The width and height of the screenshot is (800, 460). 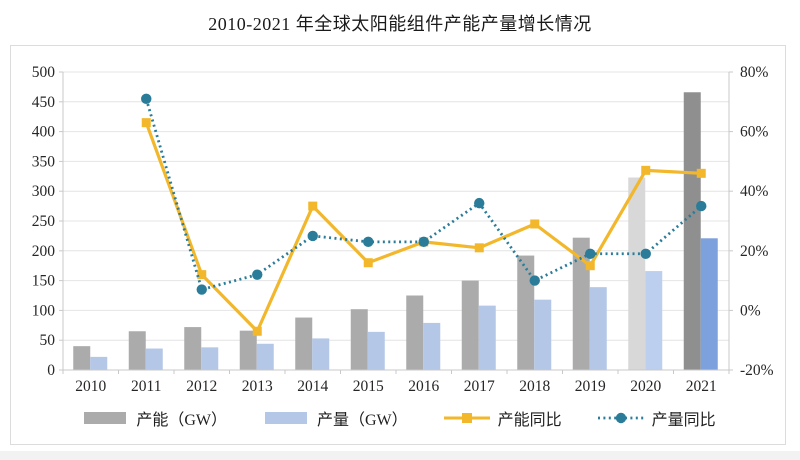 I want to click on left-axis-tick-label: 450, so click(x=44, y=102).